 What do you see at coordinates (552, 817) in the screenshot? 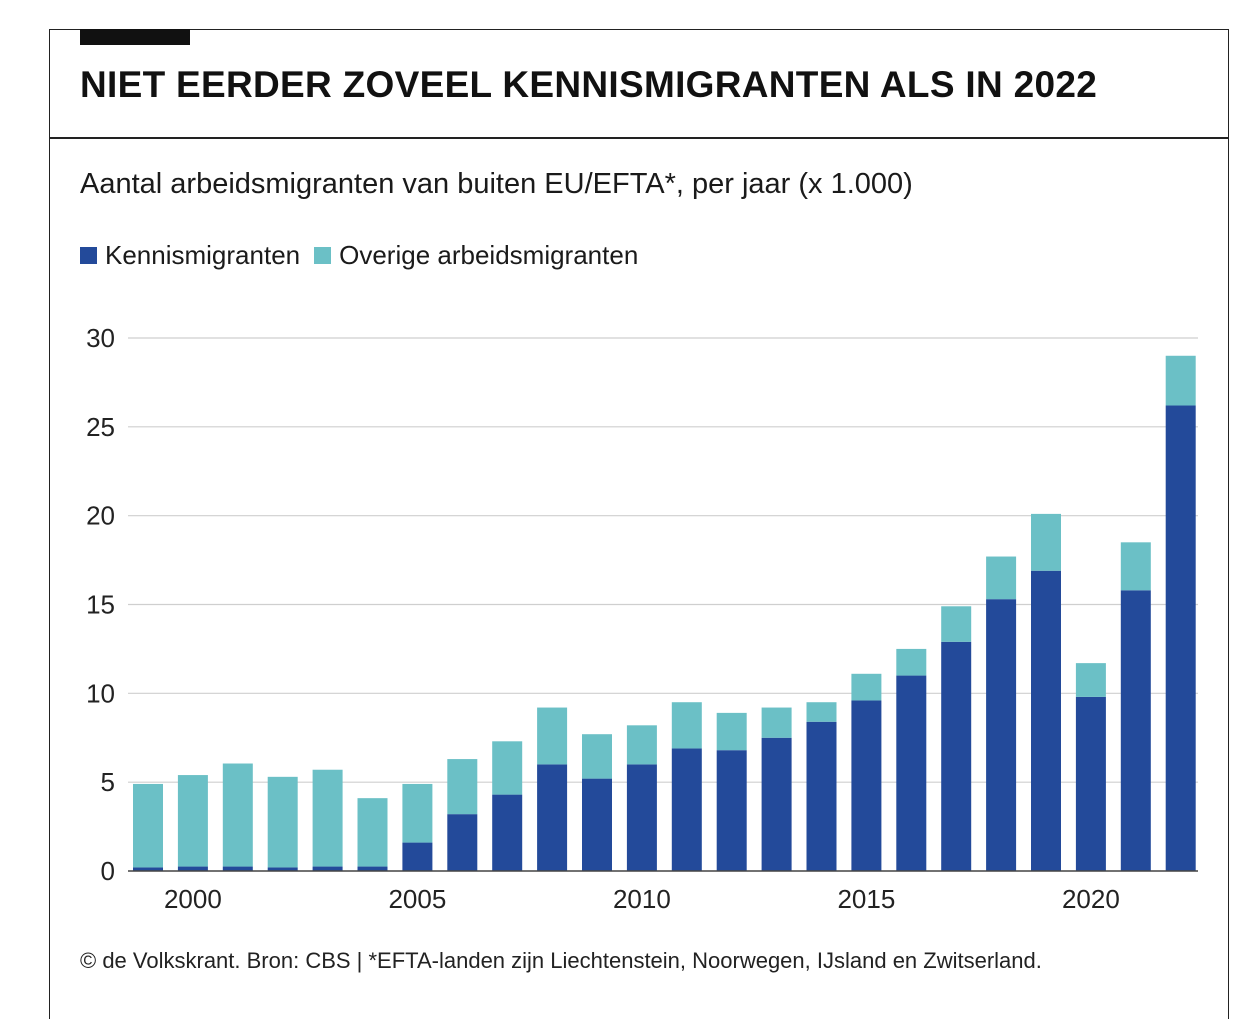
I see `bar-2008-kennismigranten` at bounding box center [552, 817].